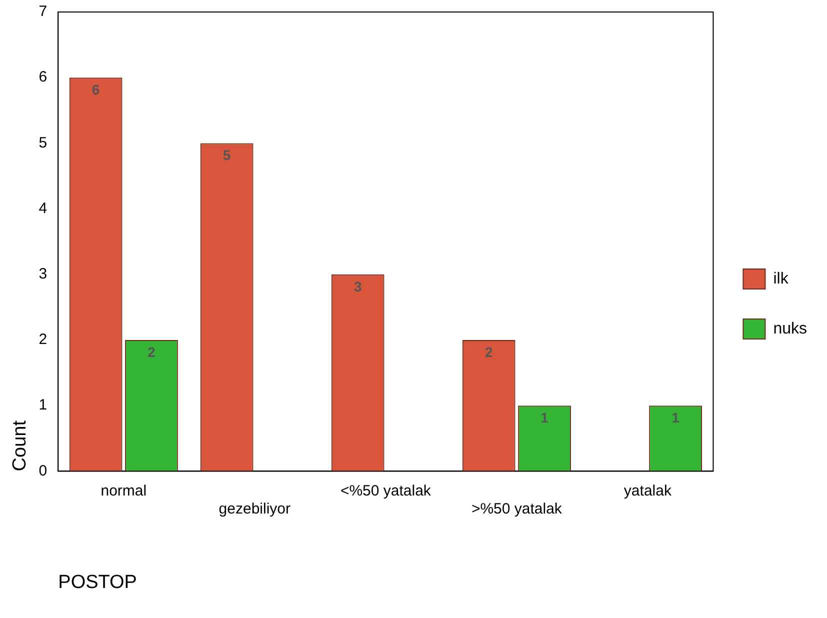 This screenshot has width=827, height=618. Describe the element at coordinates (43, 11) in the screenshot. I see `y-tick-label: 7` at that location.